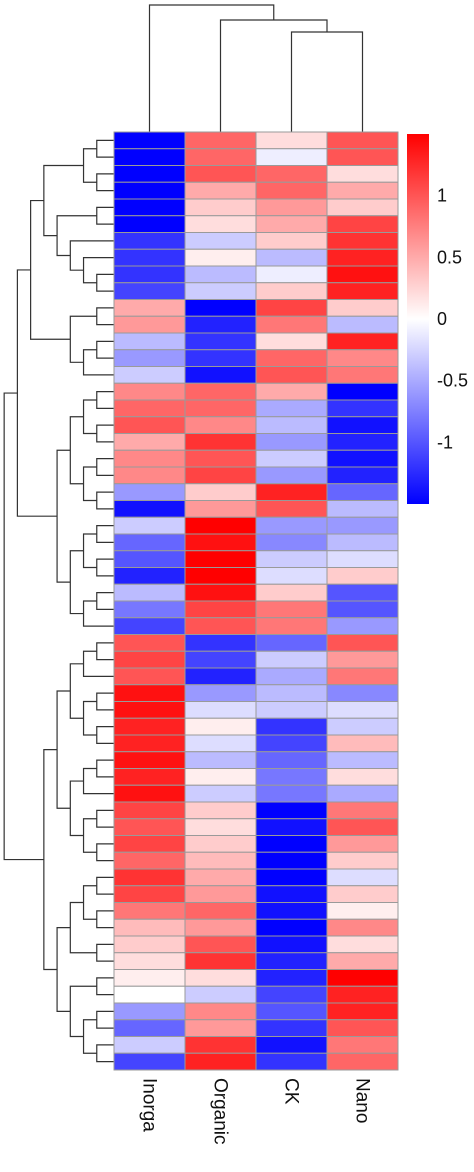 Image resolution: width=474 pixels, height=1172 pixels. Describe the element at coordinates (291, 1091) in the screenshot. I see `column-label: CK` at that location.